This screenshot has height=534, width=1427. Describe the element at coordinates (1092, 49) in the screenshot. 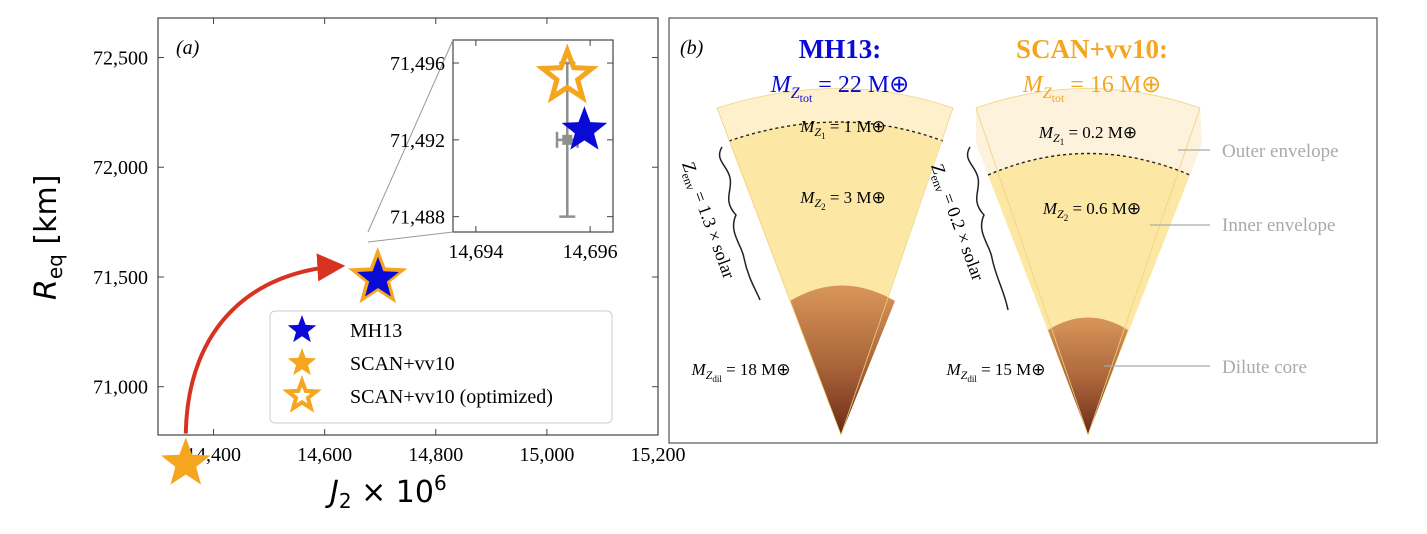

I see `scan-title: SCAN+vv10:` at that location.